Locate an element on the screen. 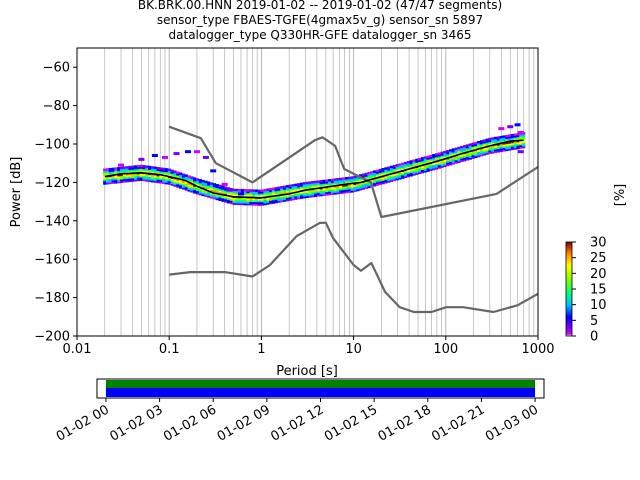 This screenshot has width=640, height=480. timeline-tick-label: 01-02 15 is located at coordinates (351, 423).